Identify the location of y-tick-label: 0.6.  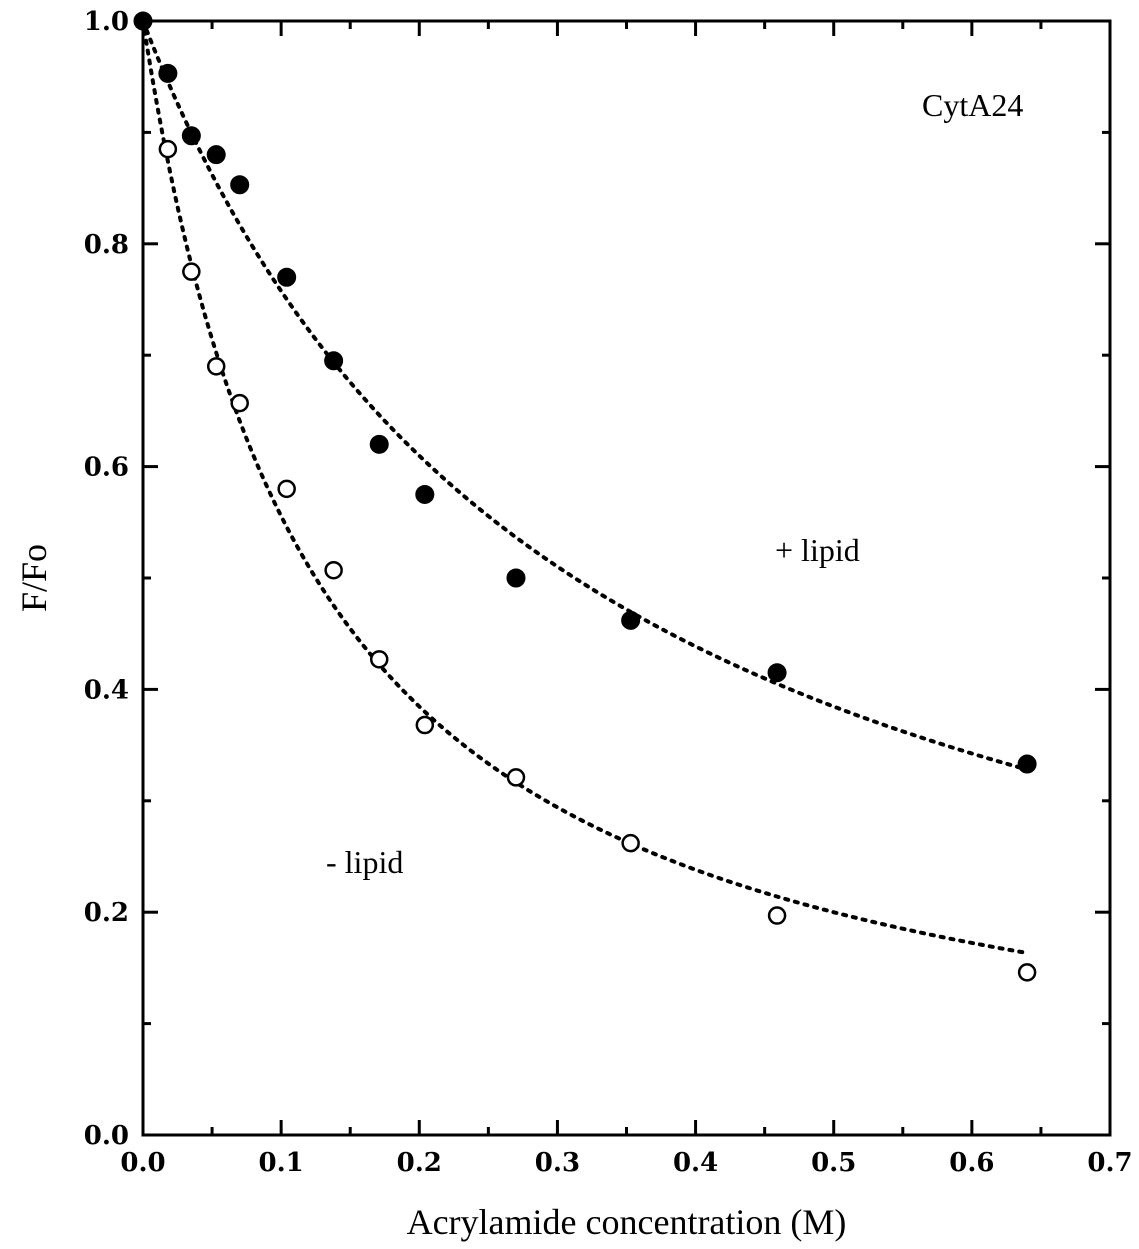
(106, 468).